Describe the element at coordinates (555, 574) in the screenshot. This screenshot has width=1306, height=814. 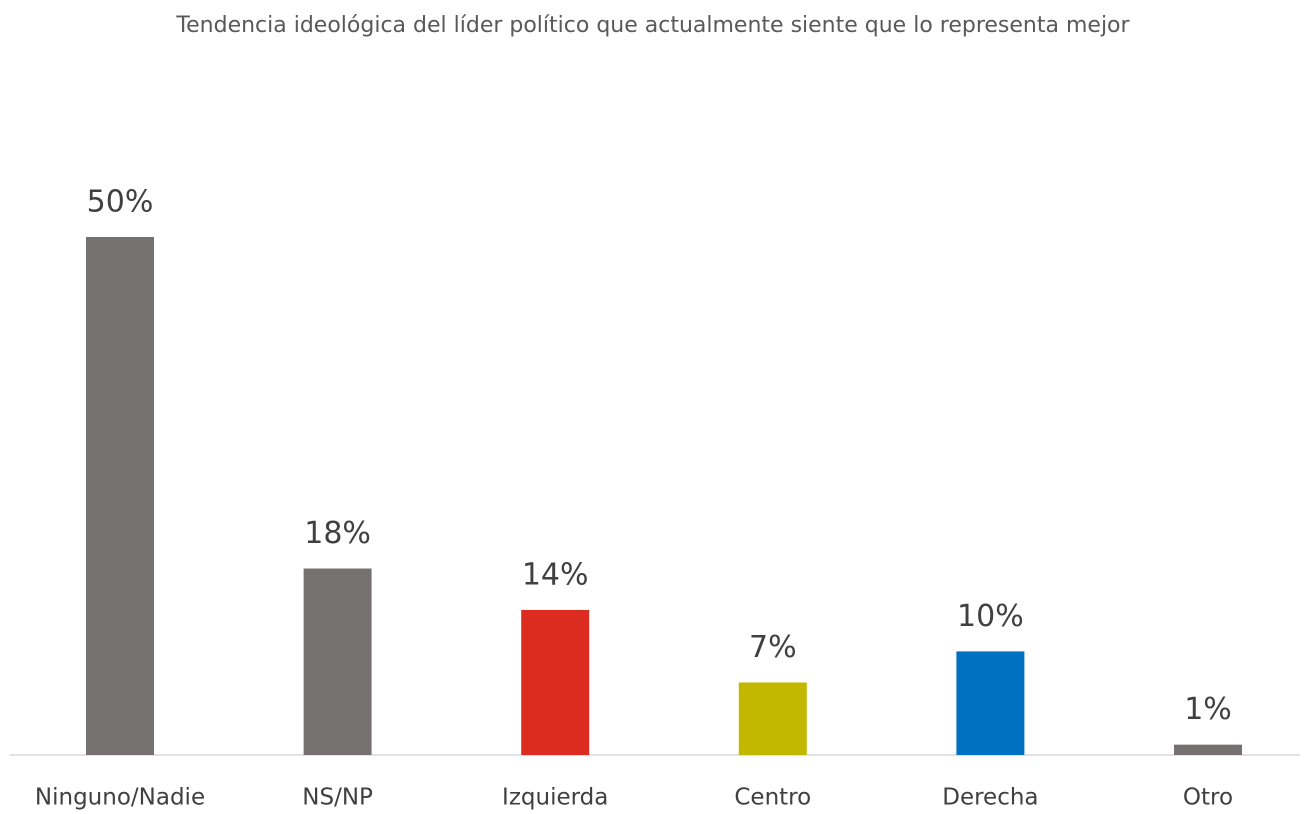
I see `data-label: 14%` at that location.